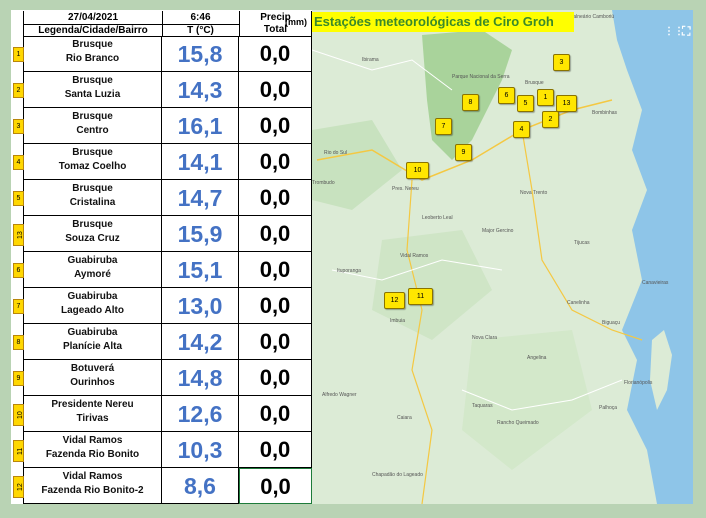 Image resolution: width=706 pixels, height=518 pixels. I want to click on station-index-badge: 4, so click(18, 162).